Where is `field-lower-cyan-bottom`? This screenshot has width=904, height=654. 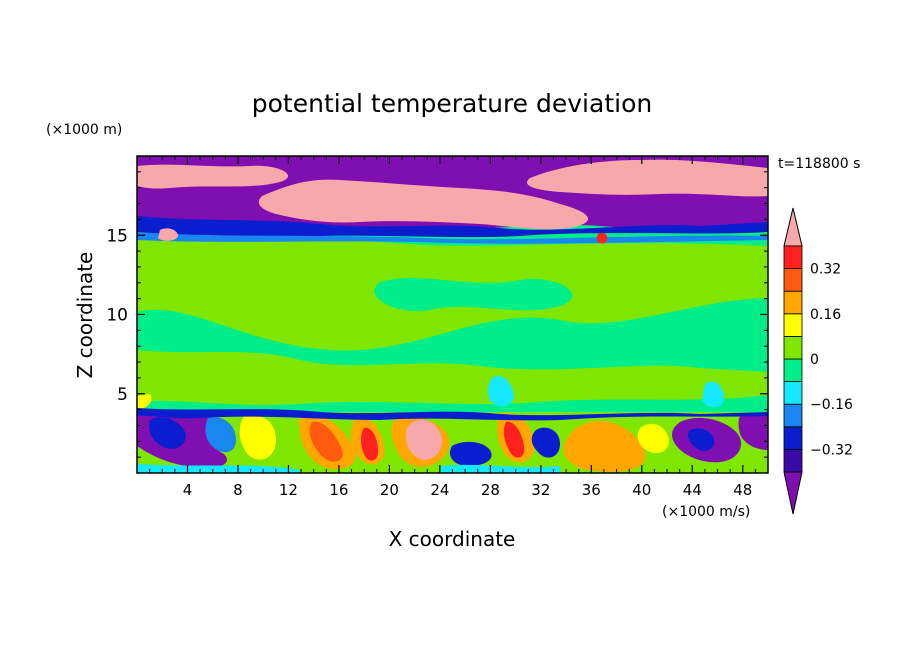
field-lower-cyan-bottom is located at coordinates (218, 468).